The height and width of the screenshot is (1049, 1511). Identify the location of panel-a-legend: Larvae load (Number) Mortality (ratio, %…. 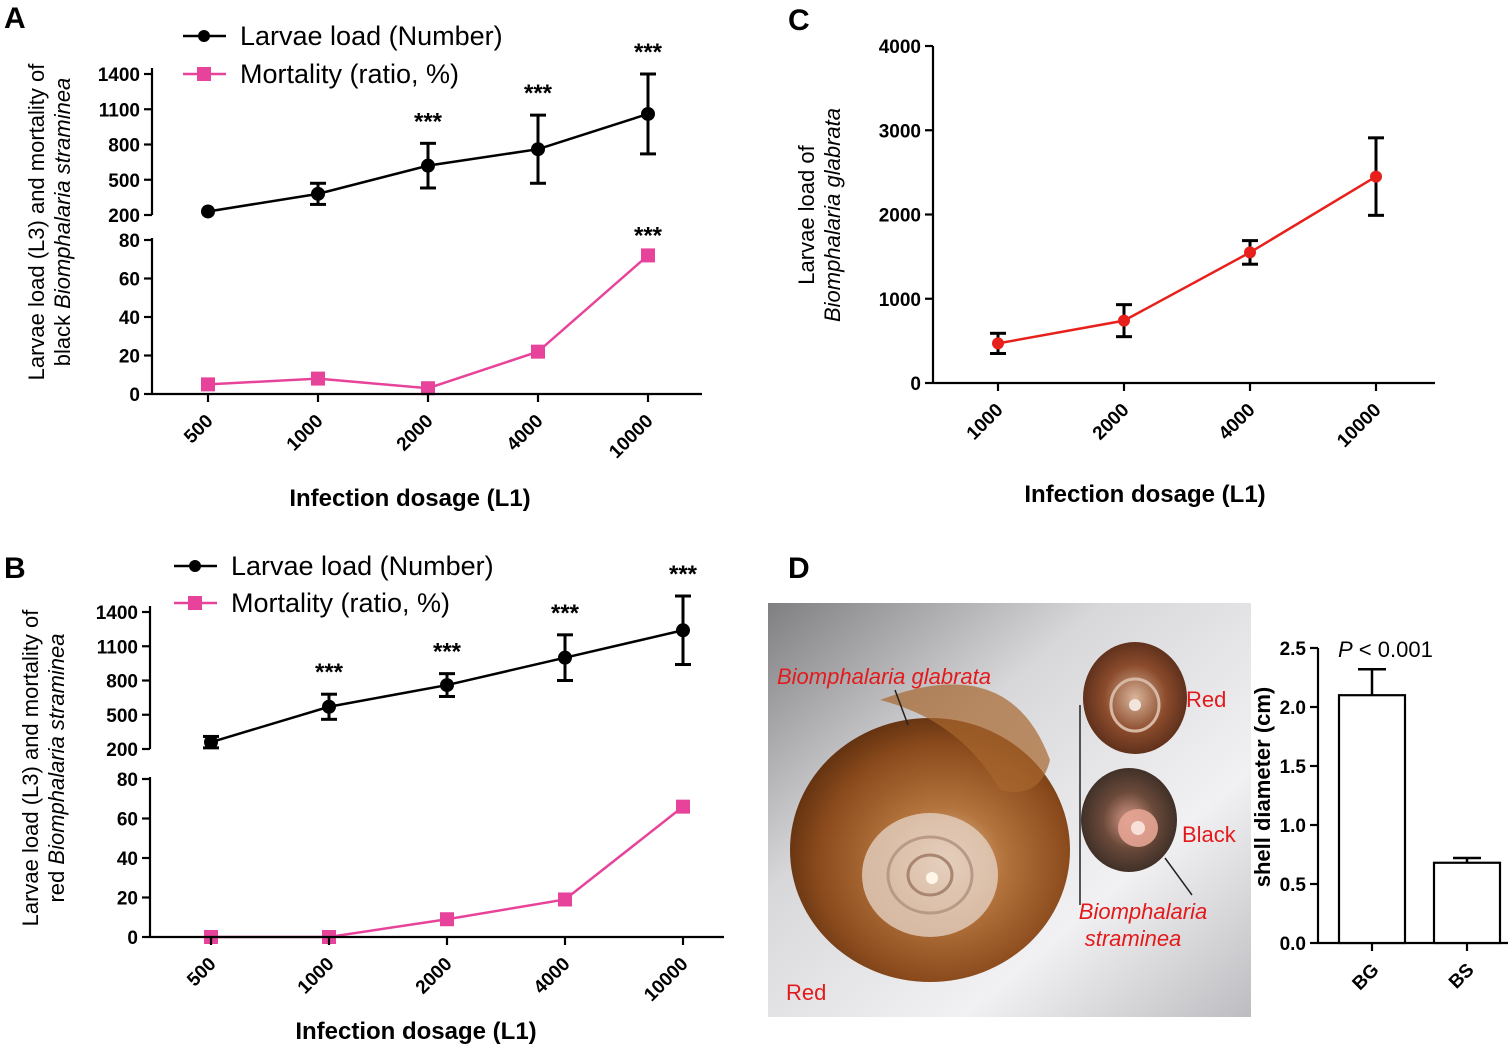
(343, 55).